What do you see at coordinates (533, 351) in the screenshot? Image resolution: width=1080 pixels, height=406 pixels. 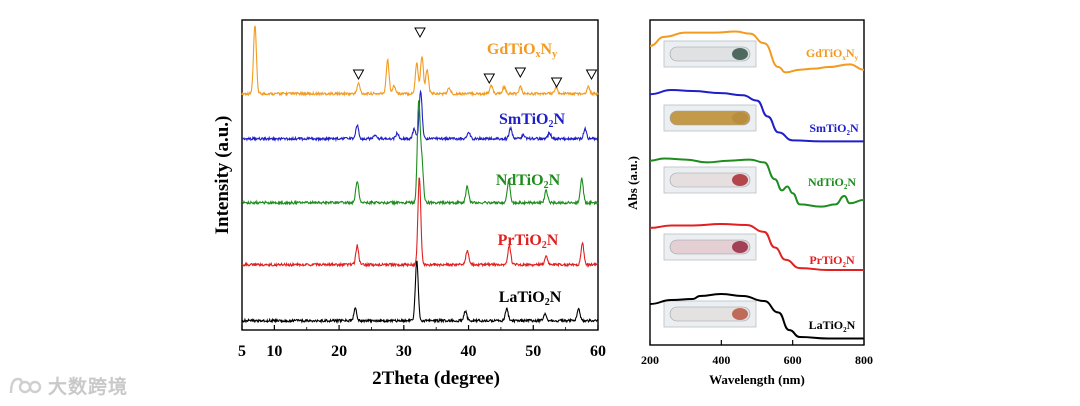 I see `xrd-tick-label: 50` at bounding box center [533, 351].